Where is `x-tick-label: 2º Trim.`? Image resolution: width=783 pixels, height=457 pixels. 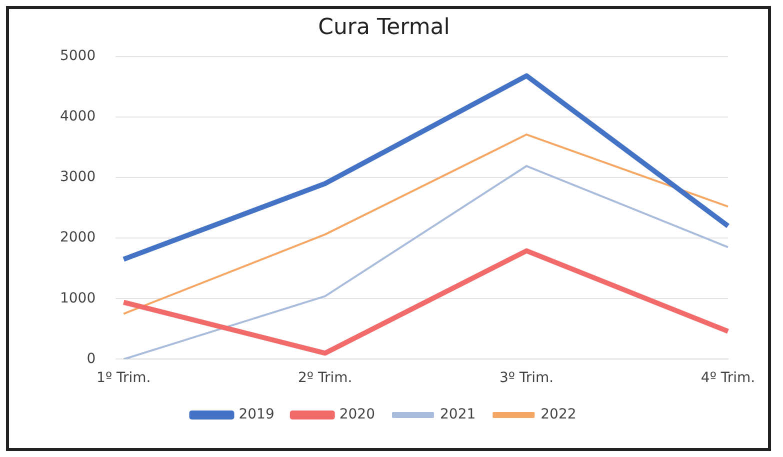 x-tick-label: 2º Trim. is located at coordinates (325, 378).